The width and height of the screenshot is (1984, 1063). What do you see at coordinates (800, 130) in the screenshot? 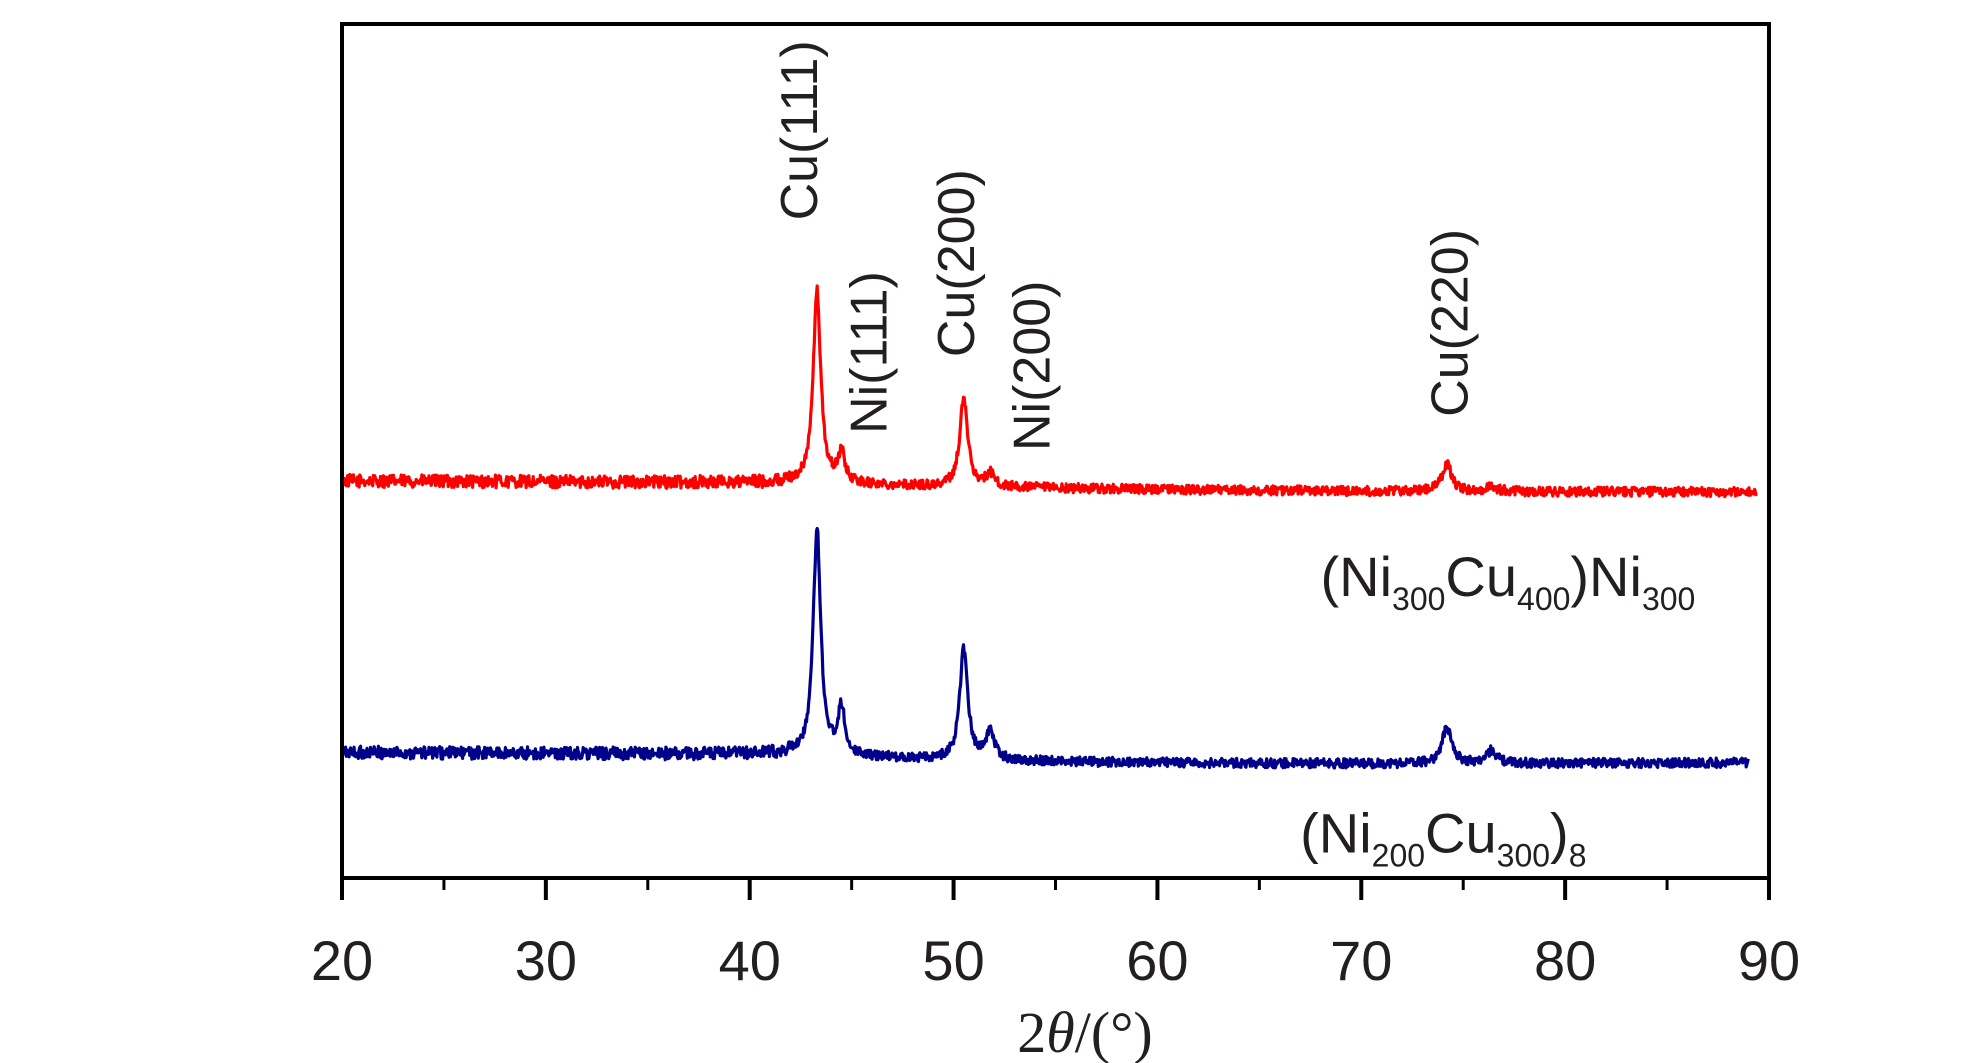
I see `peak-label: Cu(111)` at bounding box center [800, 130].